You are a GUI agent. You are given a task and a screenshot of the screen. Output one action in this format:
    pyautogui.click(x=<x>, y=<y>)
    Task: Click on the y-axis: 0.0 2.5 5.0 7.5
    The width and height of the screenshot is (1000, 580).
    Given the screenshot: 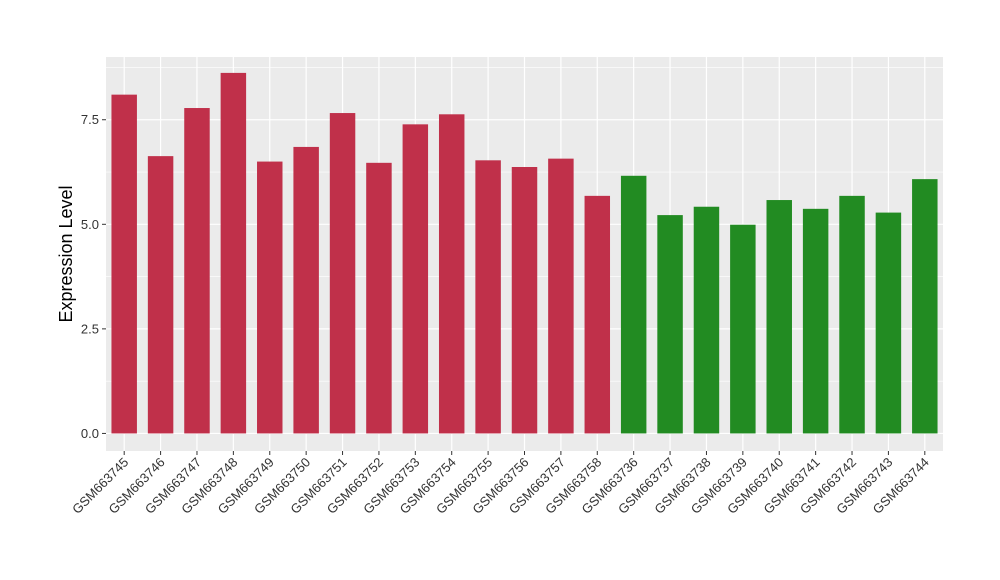 What is the action you would take?
    pyautogui.click(x=93, y=276)
    